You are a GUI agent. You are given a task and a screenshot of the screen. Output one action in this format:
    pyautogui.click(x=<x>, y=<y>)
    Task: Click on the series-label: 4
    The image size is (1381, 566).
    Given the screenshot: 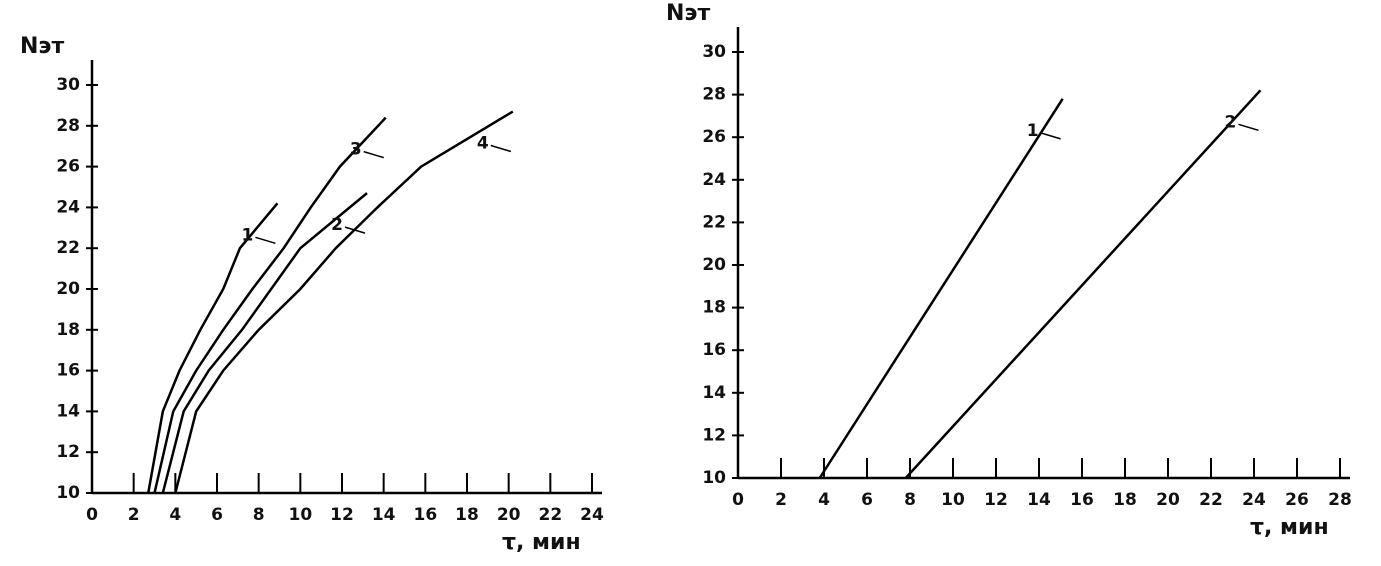 What is the action you would take?
    pyautogui.click(x=483, y=144)
    